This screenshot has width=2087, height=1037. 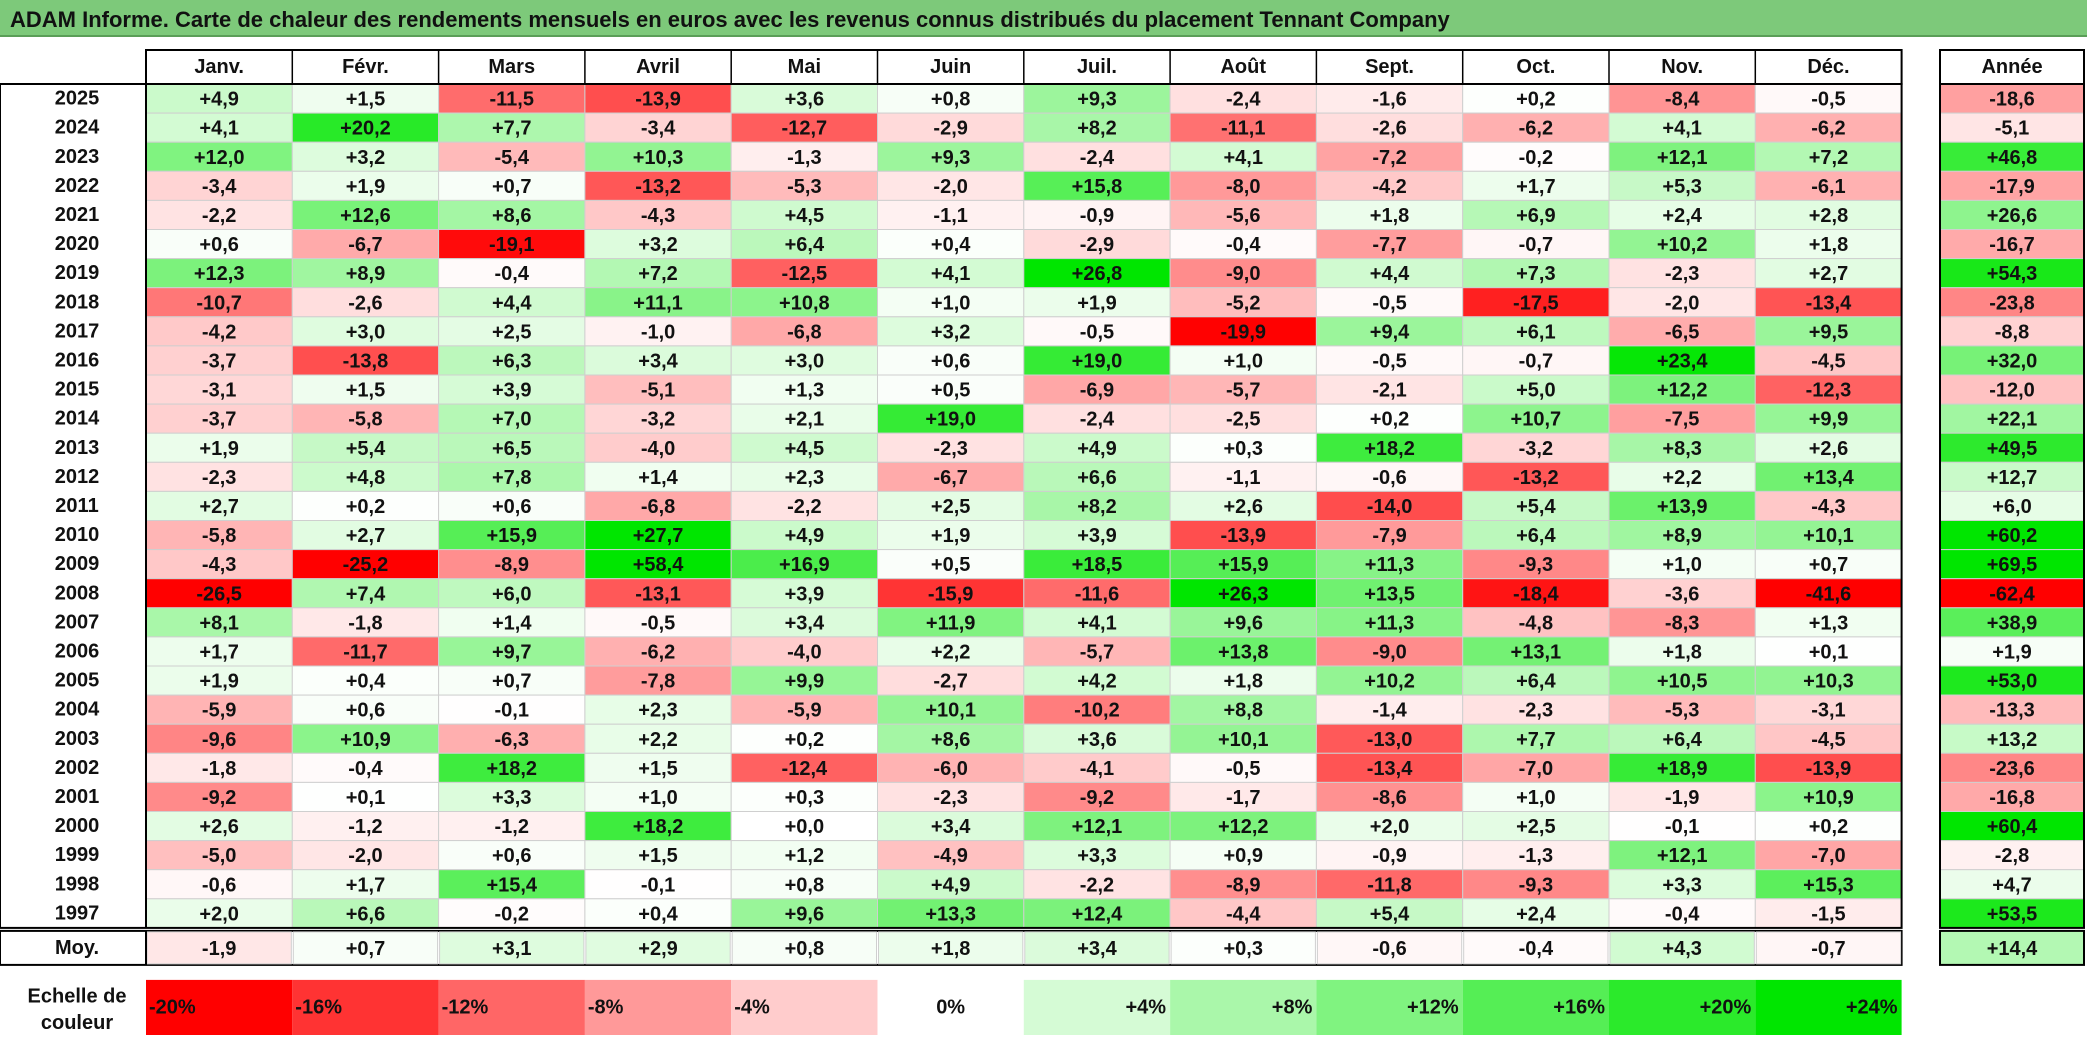 I want to click on cell-value: +2,6, so click(x=218, y=827).